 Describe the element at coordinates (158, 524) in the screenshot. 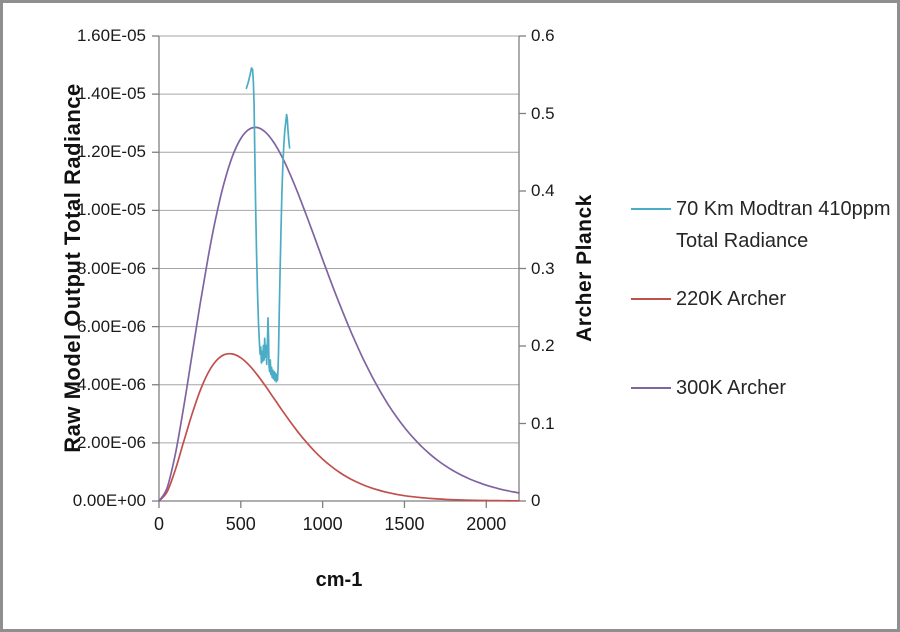

I see `x-axis-tick-label: 0` at that location.